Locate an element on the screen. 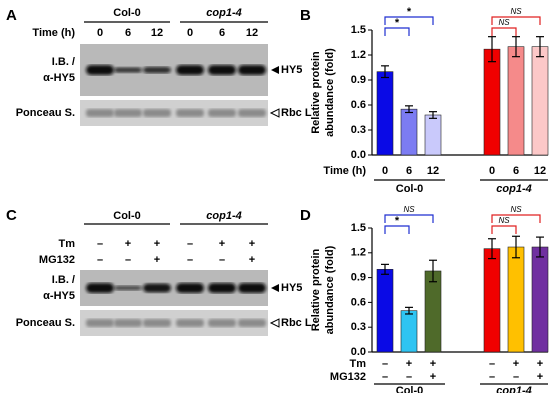 This screenshot has height=393, width=550. y-axis-label: abundance (fold) is located at coordinates (330, 92).